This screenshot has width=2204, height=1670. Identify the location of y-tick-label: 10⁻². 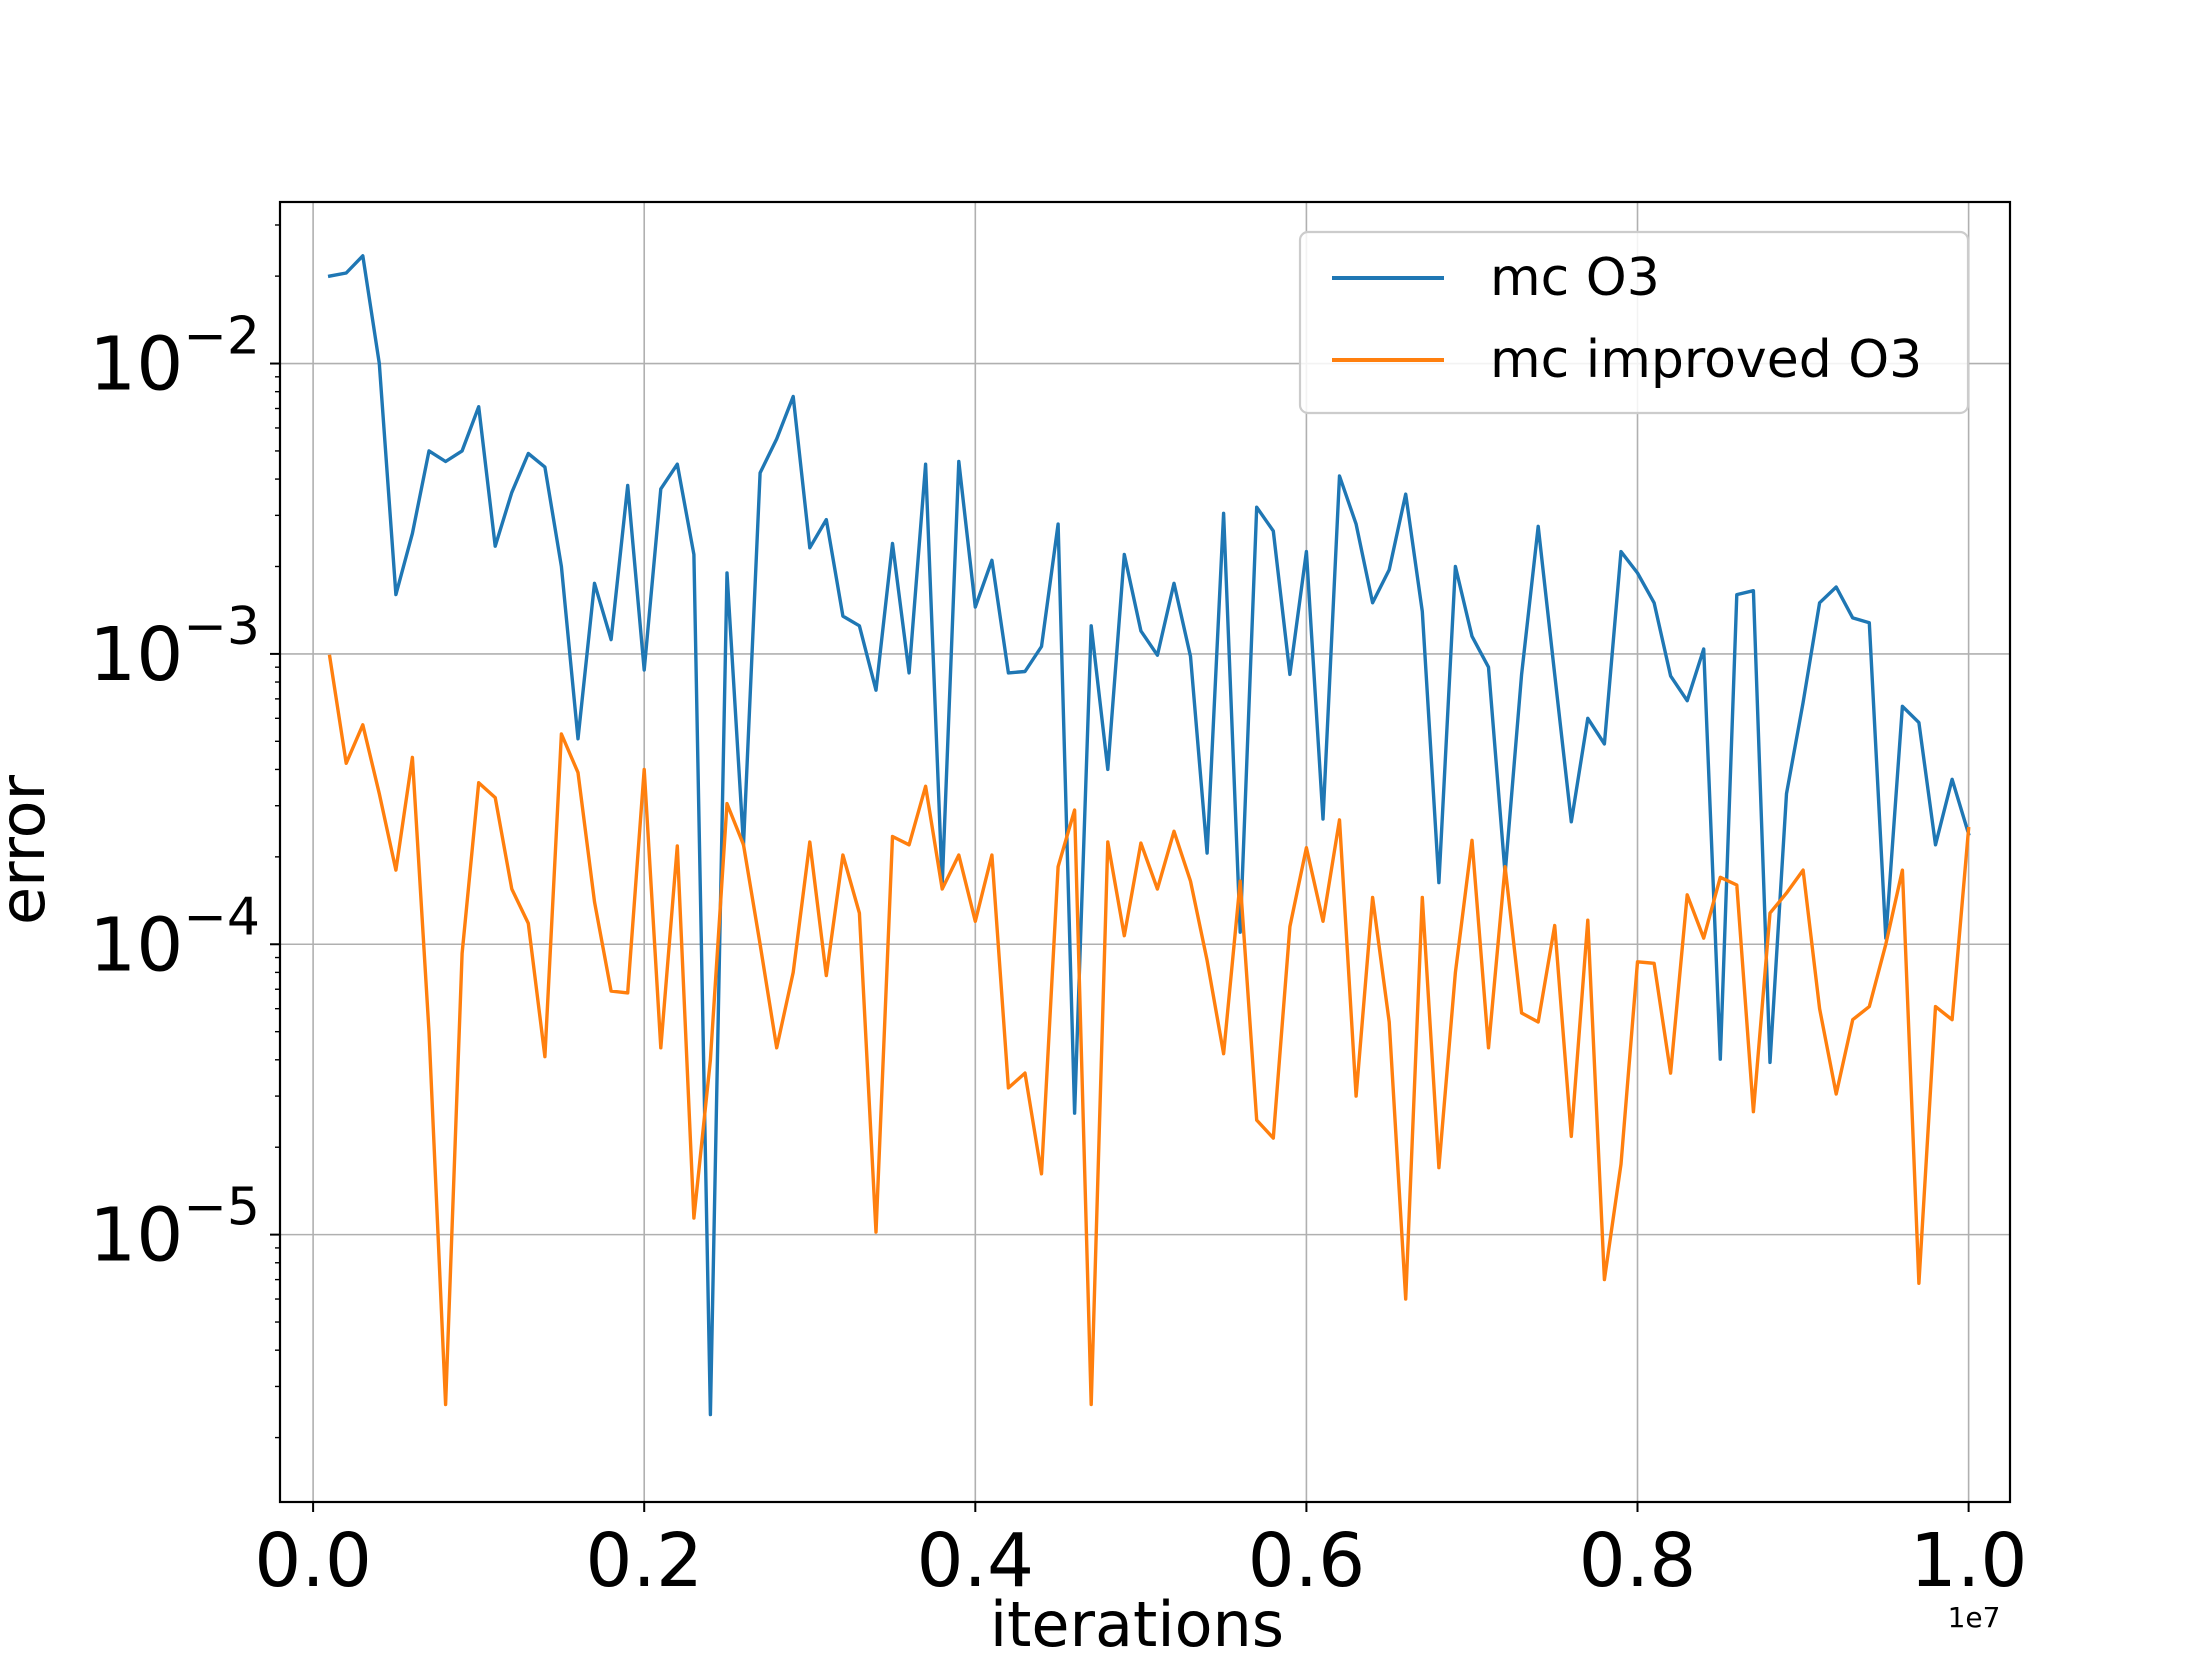
(174, 357).